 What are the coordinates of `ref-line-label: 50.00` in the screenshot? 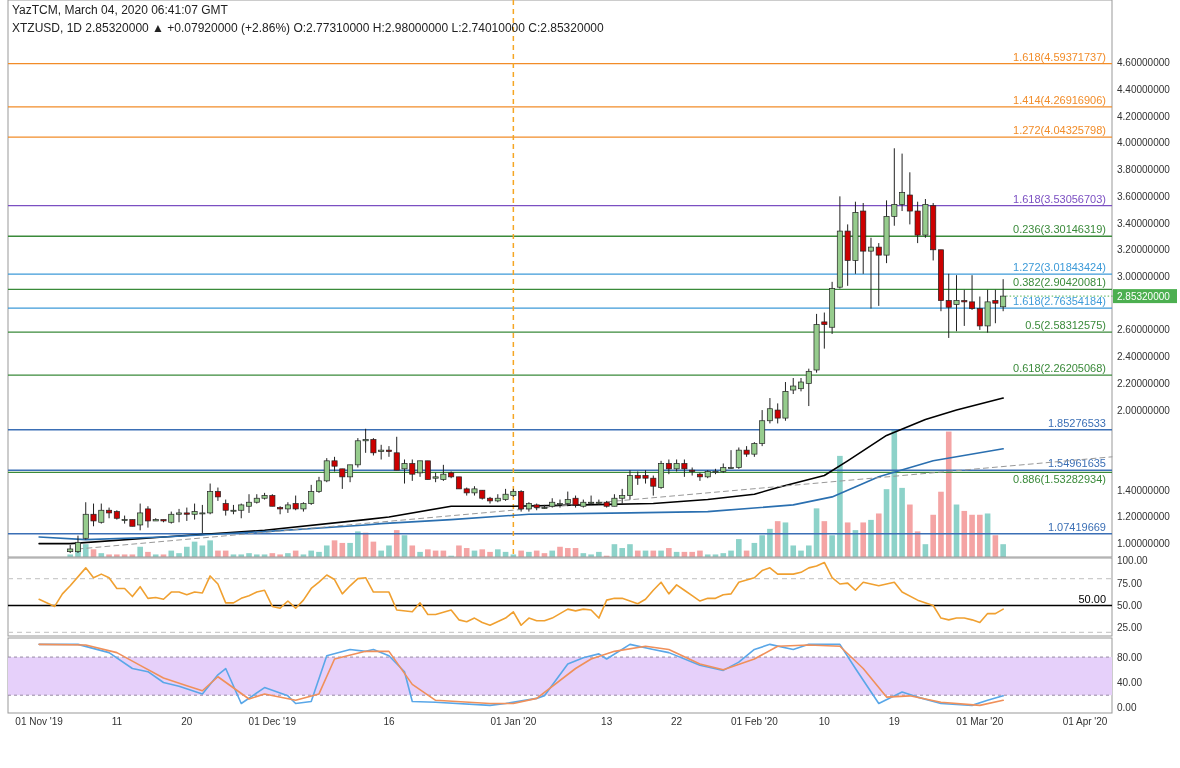 It's located at (1092, 598).